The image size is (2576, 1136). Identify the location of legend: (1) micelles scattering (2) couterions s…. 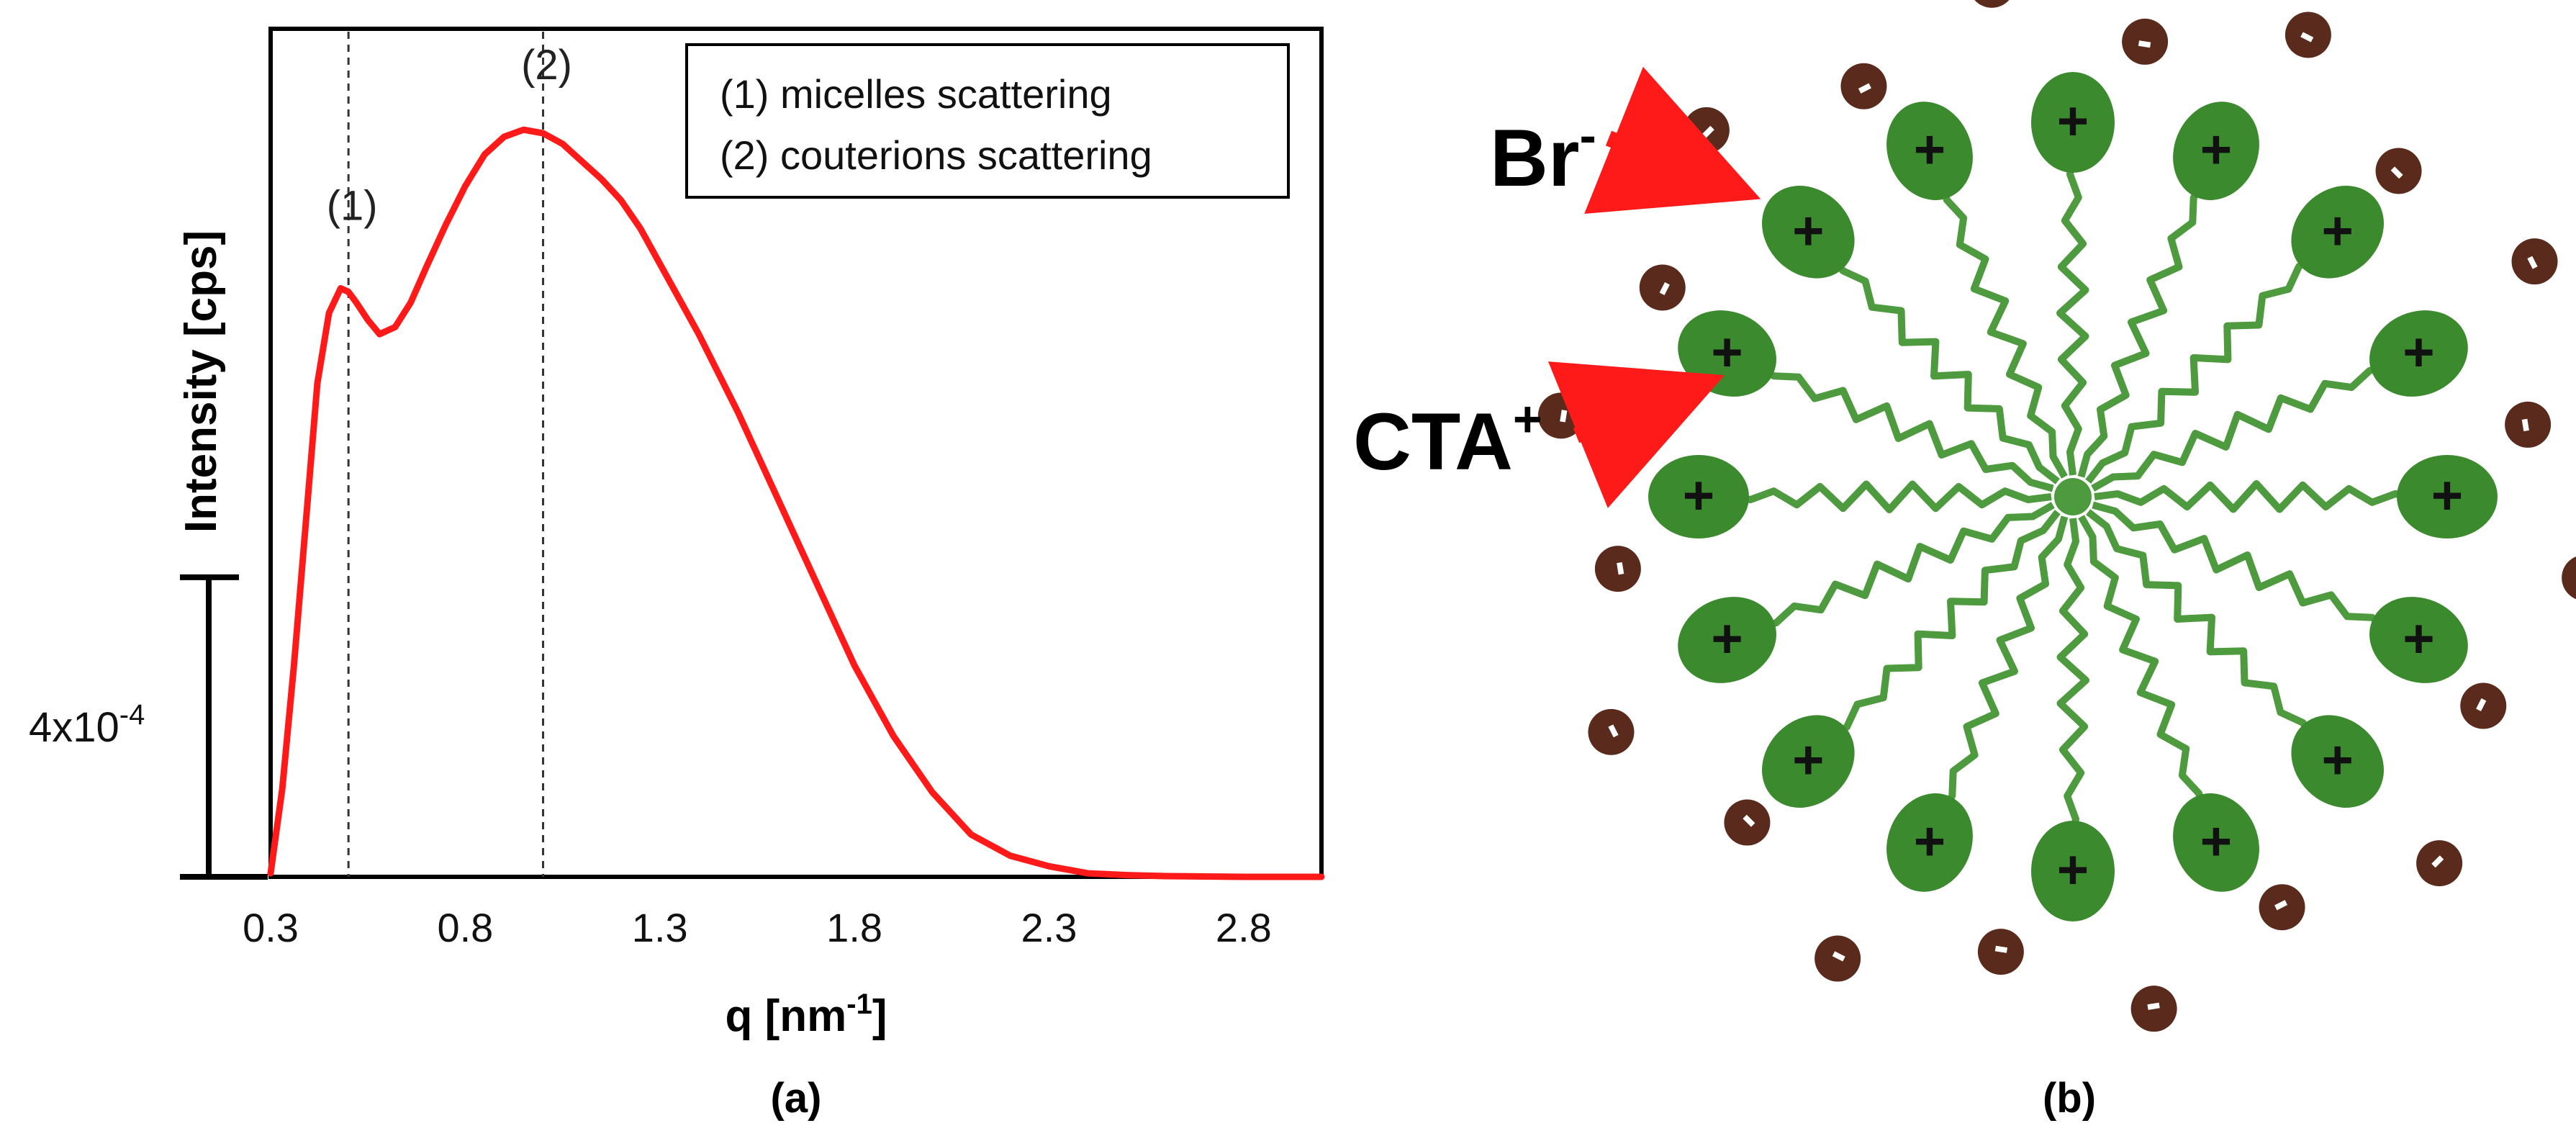
(988, 121).